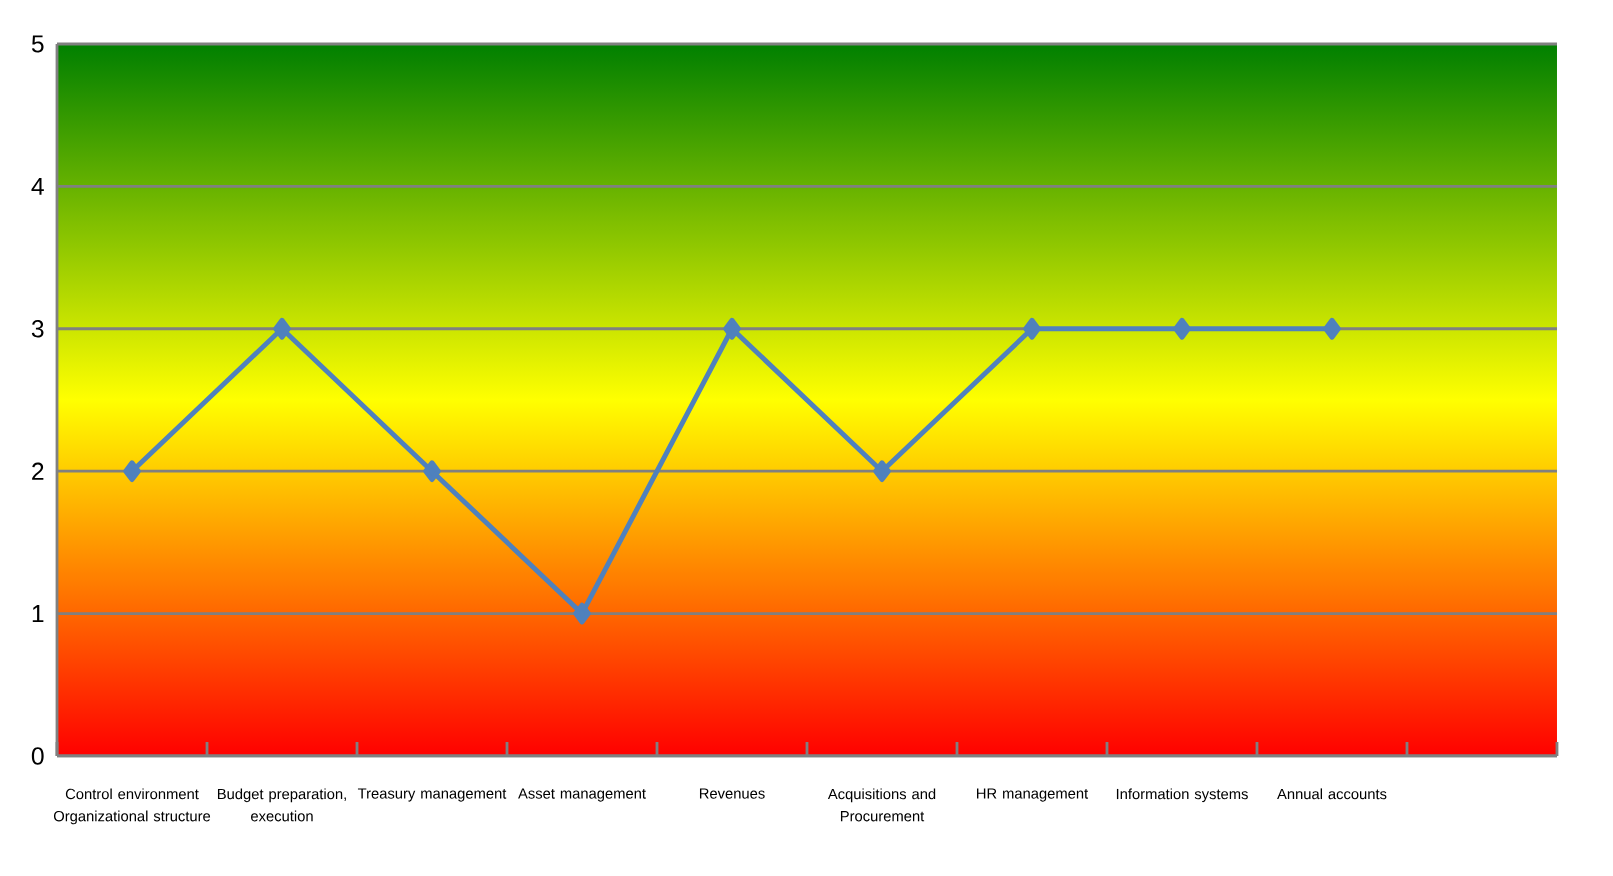 This screenshot has height=876, width=1613. Describe the element at coordinates (1182, 795) in the screenshot. I see `x-tick-label: Information systems` at that location.